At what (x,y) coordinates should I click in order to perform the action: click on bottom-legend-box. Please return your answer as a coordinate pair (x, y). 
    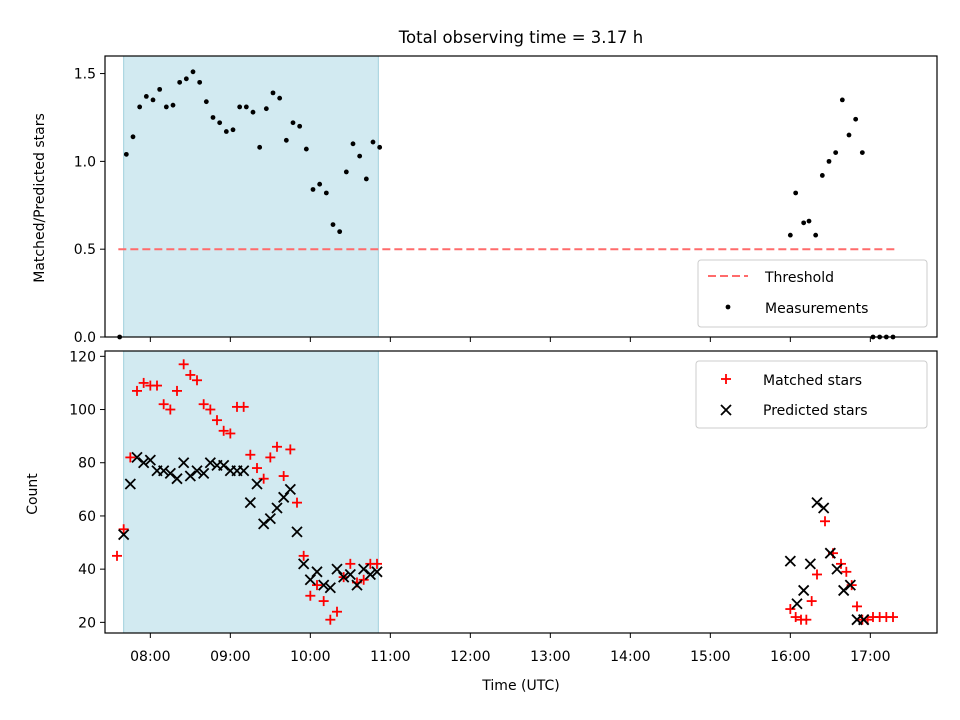
    Looking at the image, I should click on (811, 394).